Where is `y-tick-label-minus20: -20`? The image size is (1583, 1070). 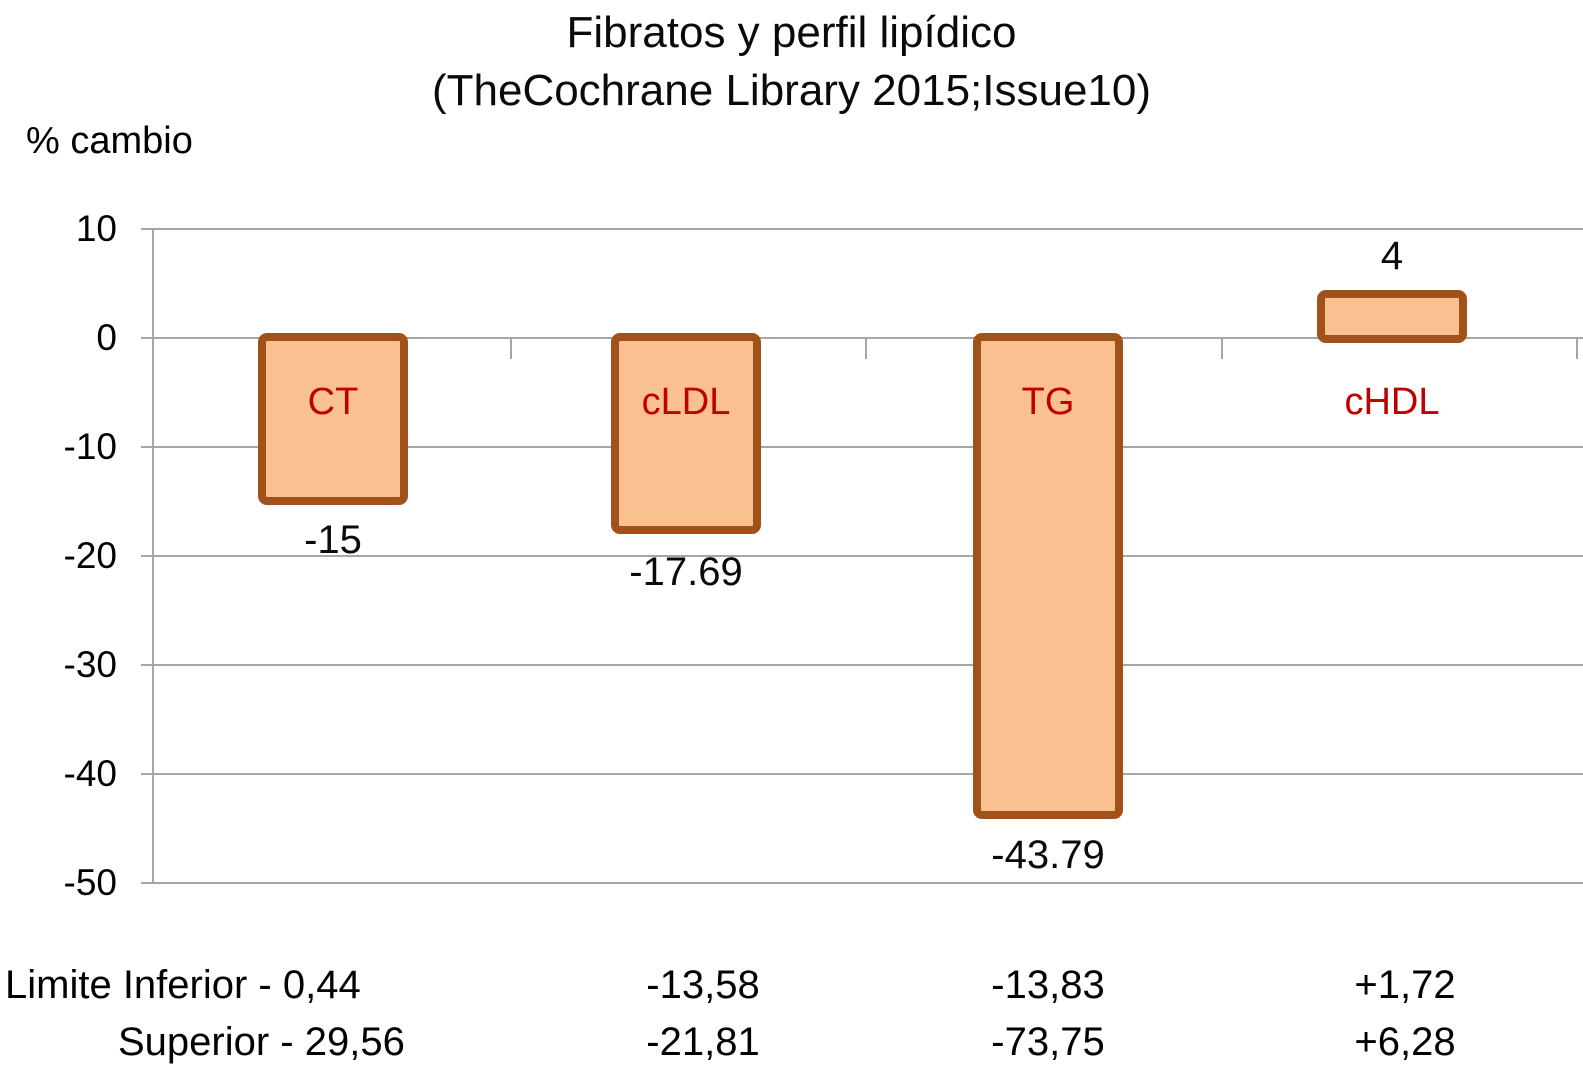
y-tick-label-minus20: -20 is located at coordinates (90, 555).